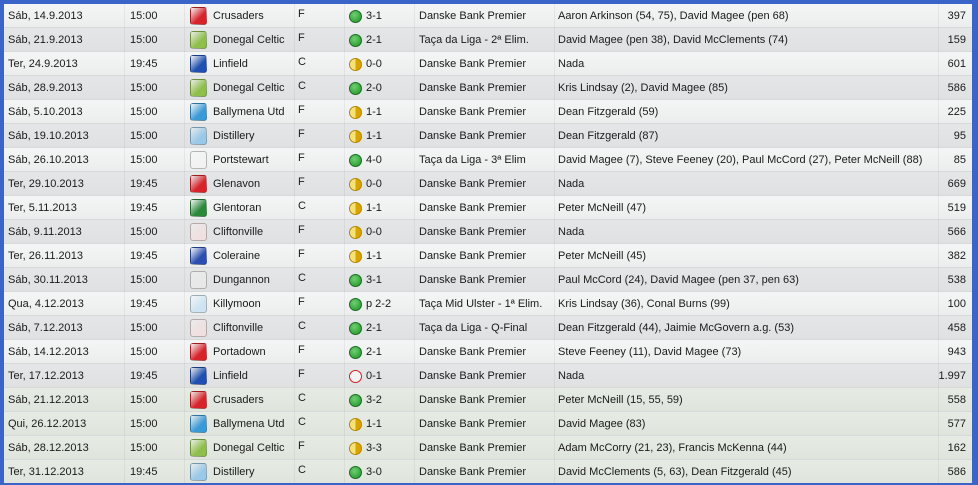  What do you see at coordinates (374, 472) in the screenshot?
I see `score-link: 3-0` at bounding box center [374, 472].